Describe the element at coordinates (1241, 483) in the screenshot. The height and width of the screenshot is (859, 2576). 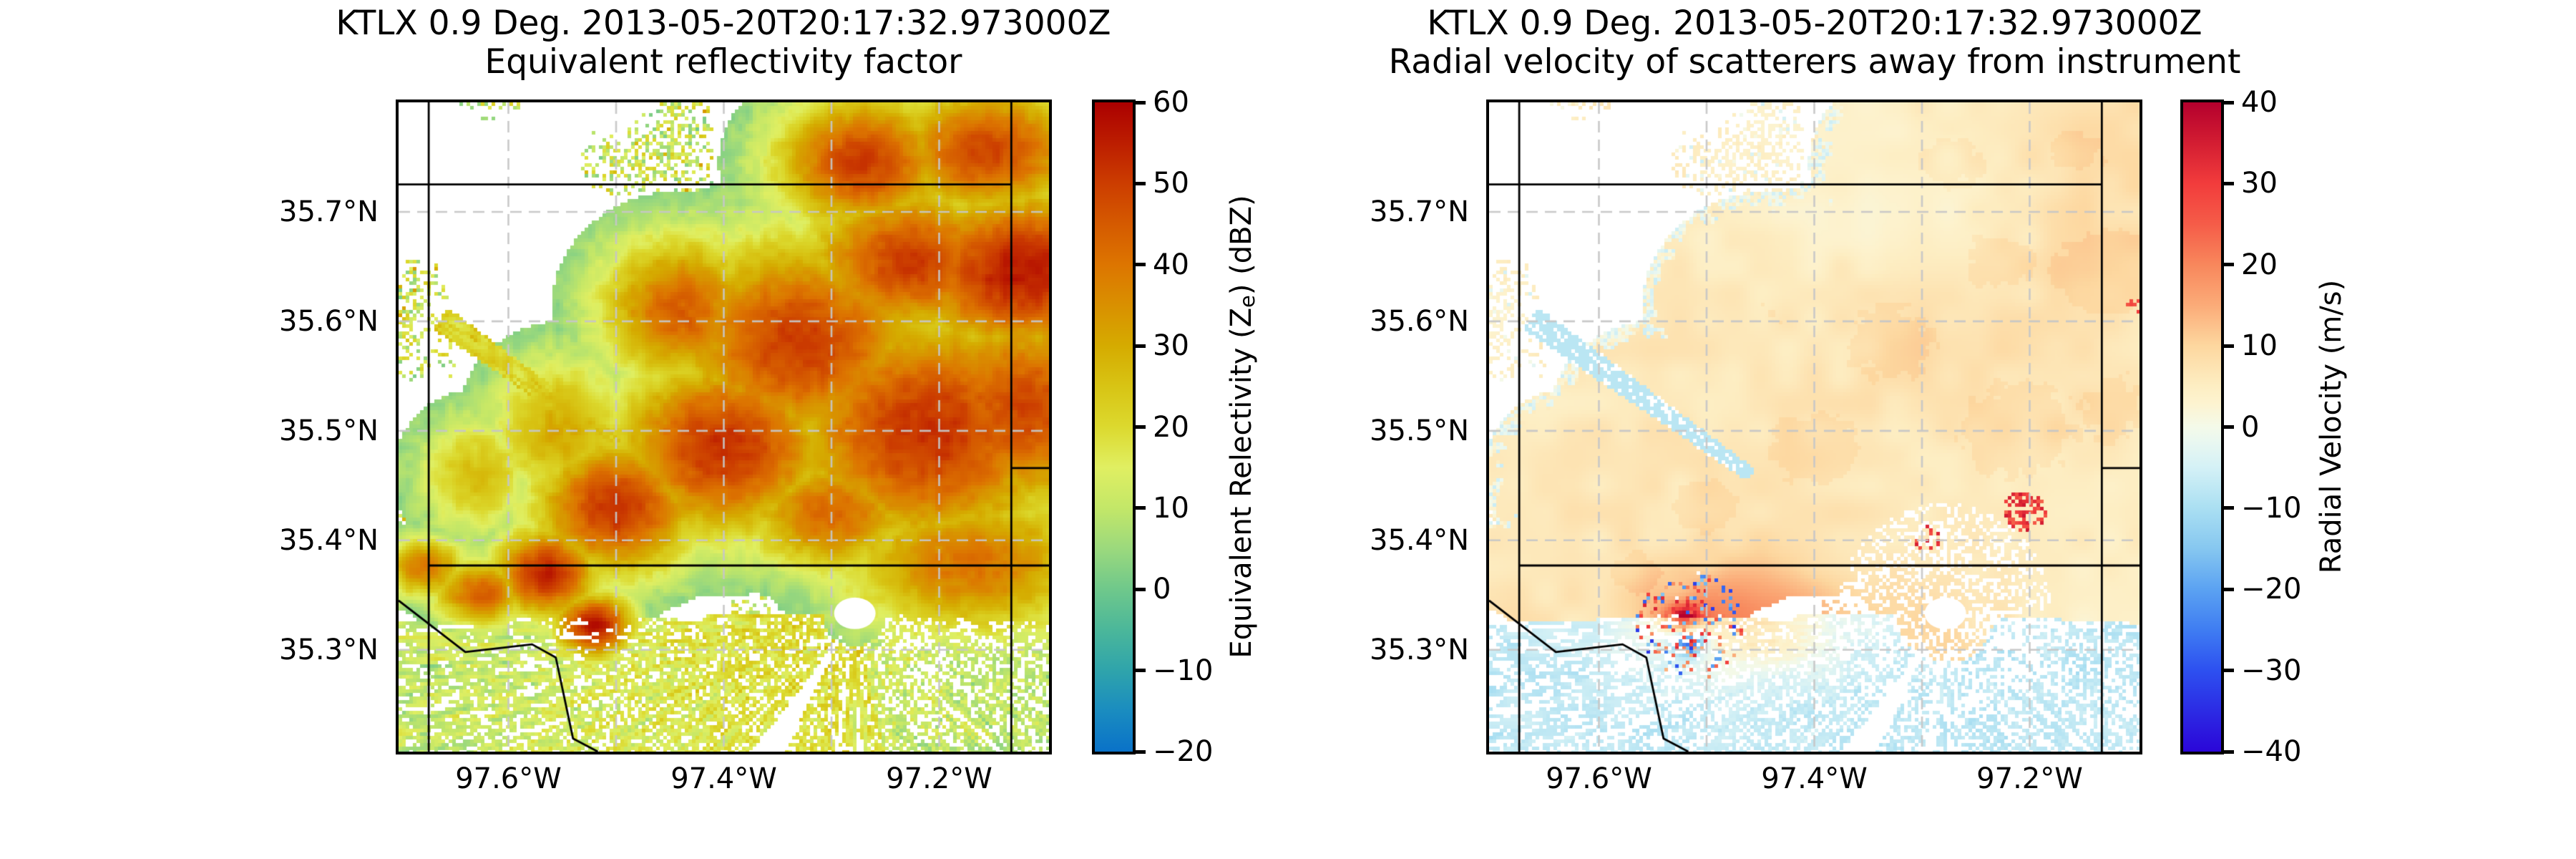
I see `reflectivity-colorbar-label-pre: Equivalent Relectivity (Z` at that location.